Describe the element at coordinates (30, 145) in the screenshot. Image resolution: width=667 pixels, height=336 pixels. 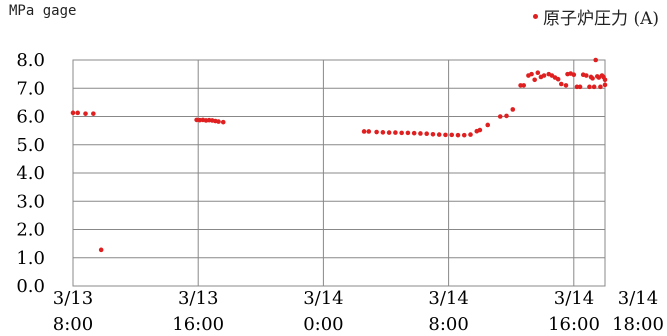
I see `y-tick-label: 5.0` at that location.